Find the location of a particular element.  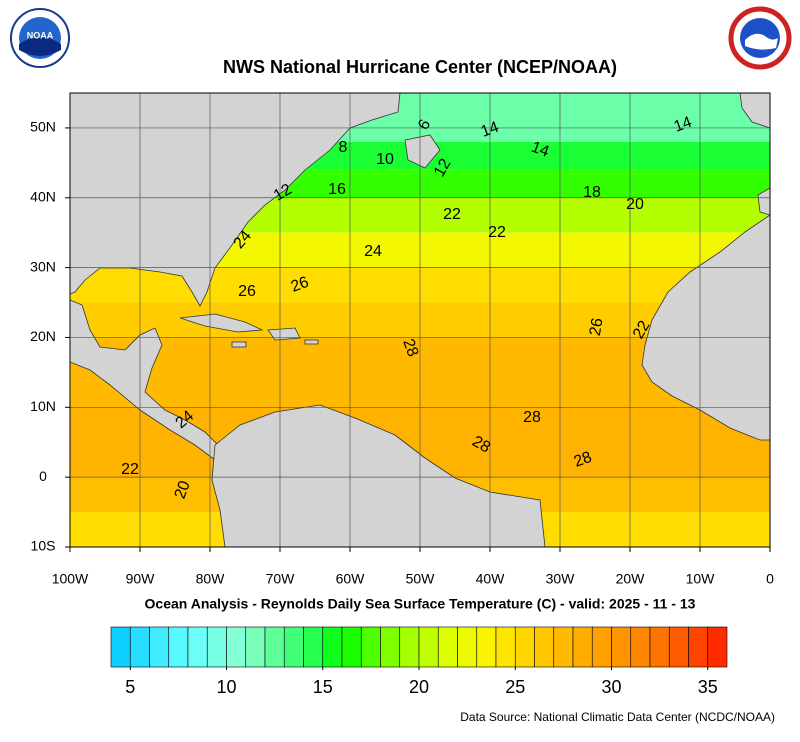

noaa-logo: NOAA is located at coordinates (40, 38).